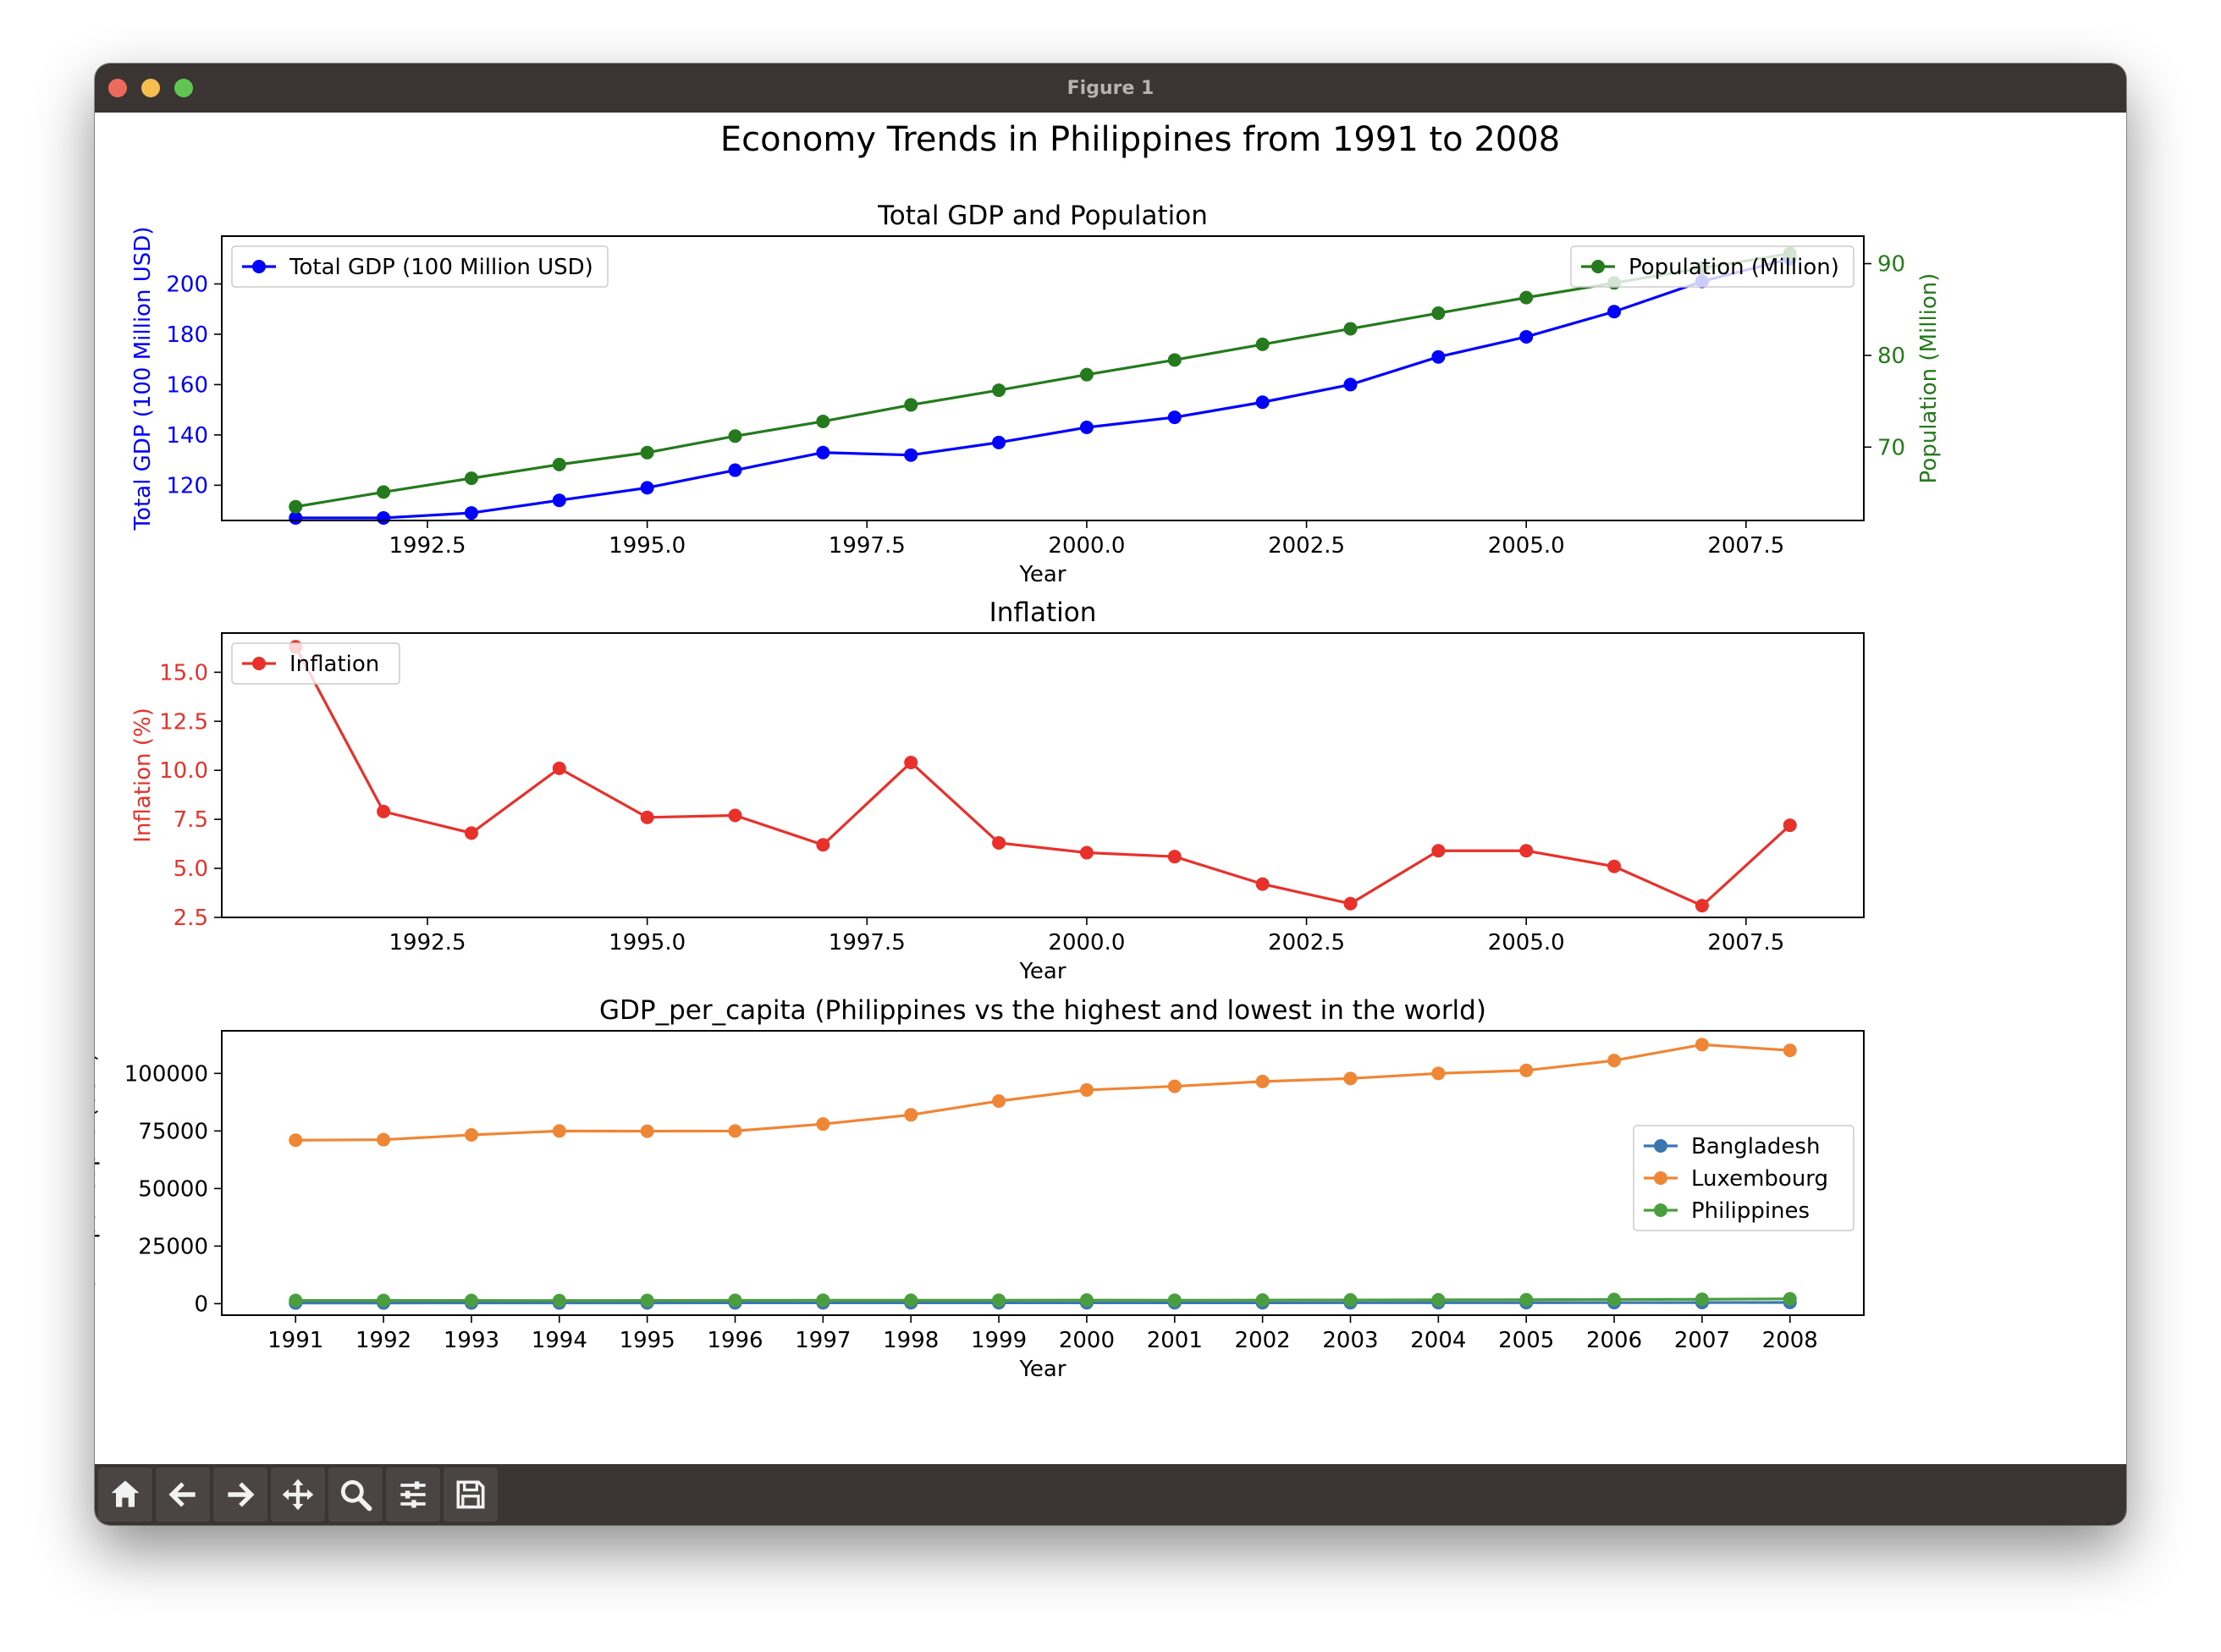 Image resolution: width=2221 pixels, height=1652 pixels. Describe the element at coordinates (823, 1340) in the screenshot. I see `x-tick-label: 1997` at that location.